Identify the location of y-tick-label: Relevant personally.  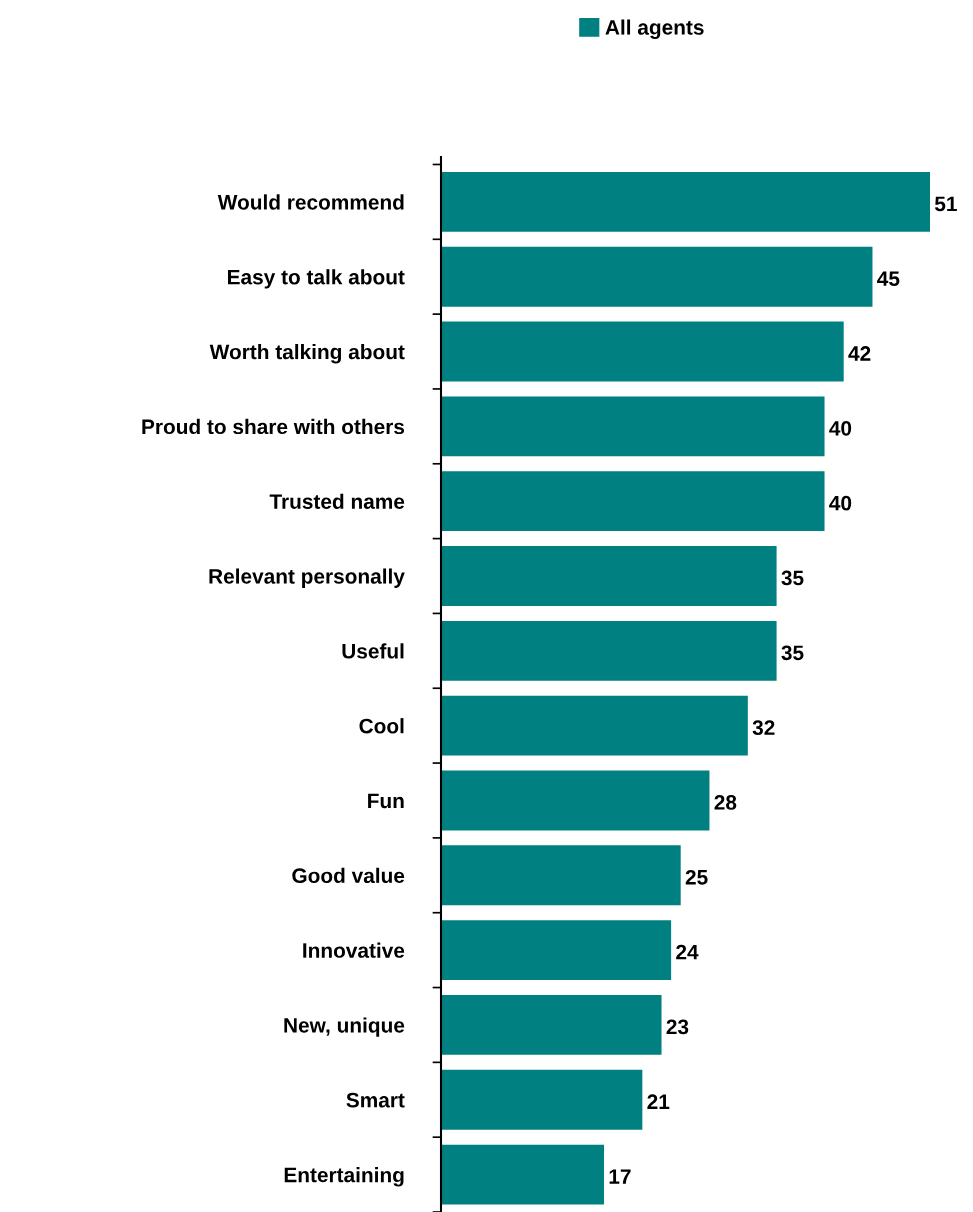
(307, 578).